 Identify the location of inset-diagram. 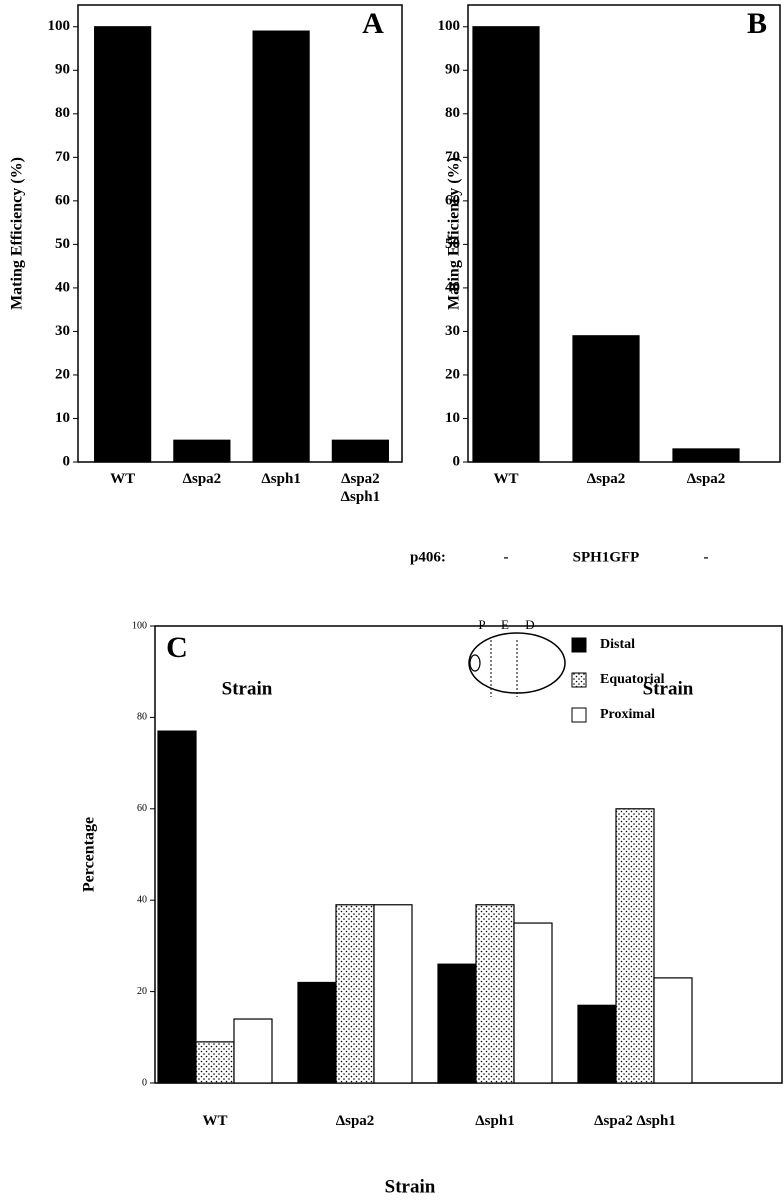
(517, 664).